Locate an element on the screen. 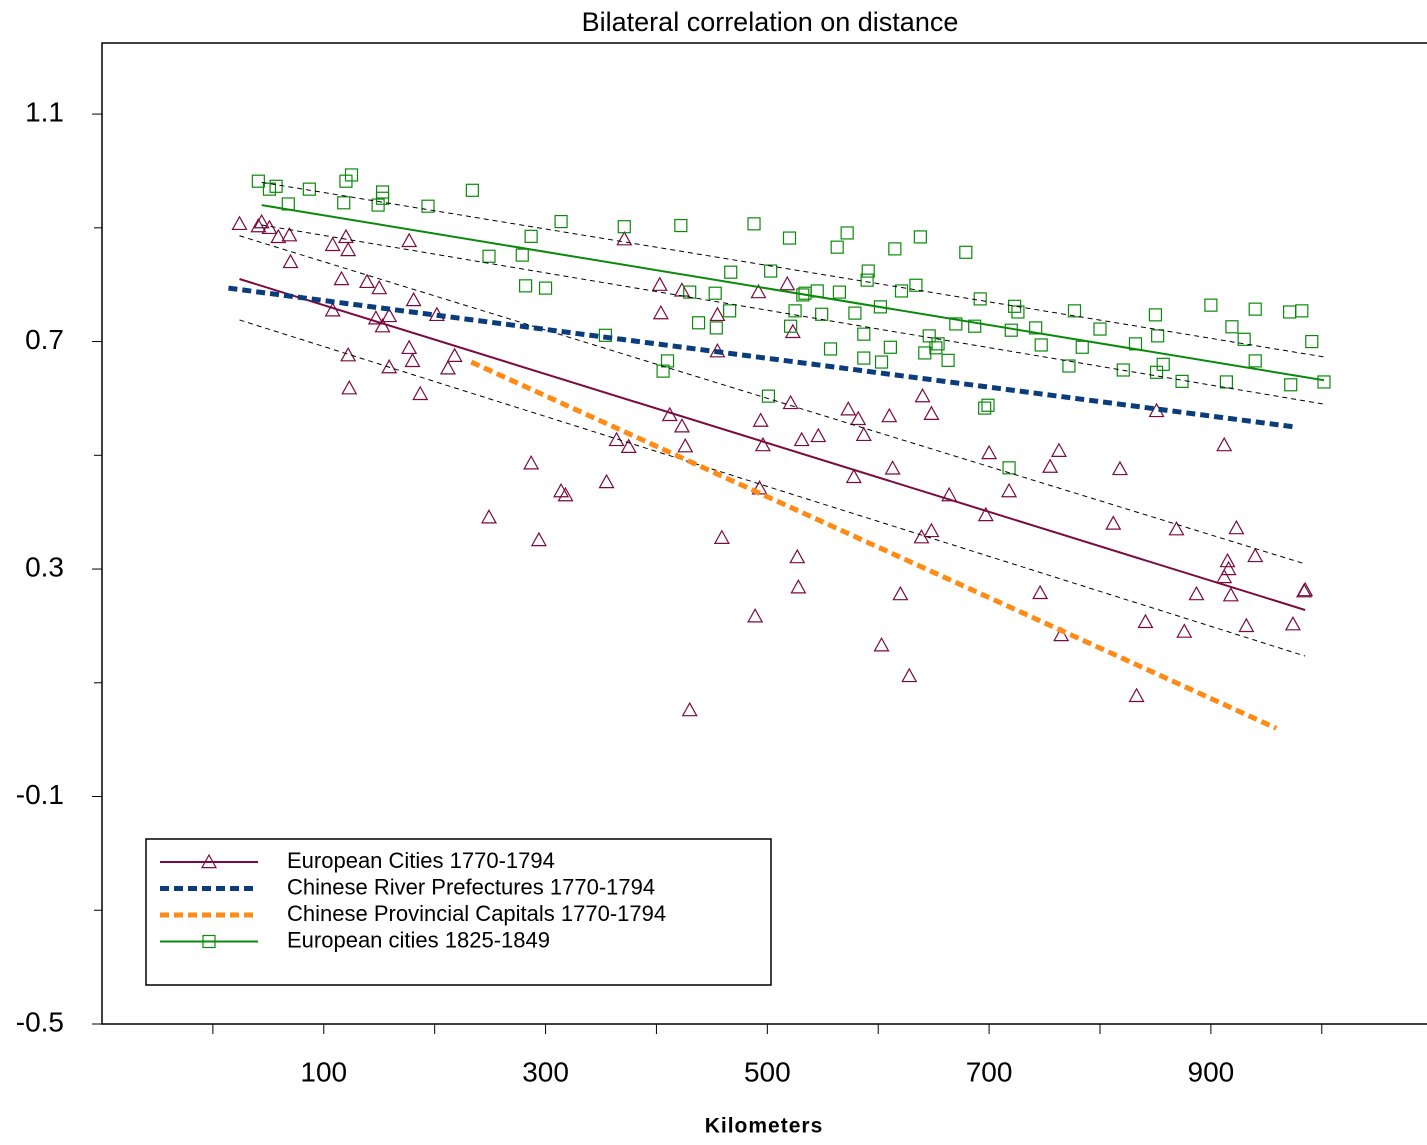 This screenshot has height=1145, width=1427. legend-box is located at coordinates (458, 912).